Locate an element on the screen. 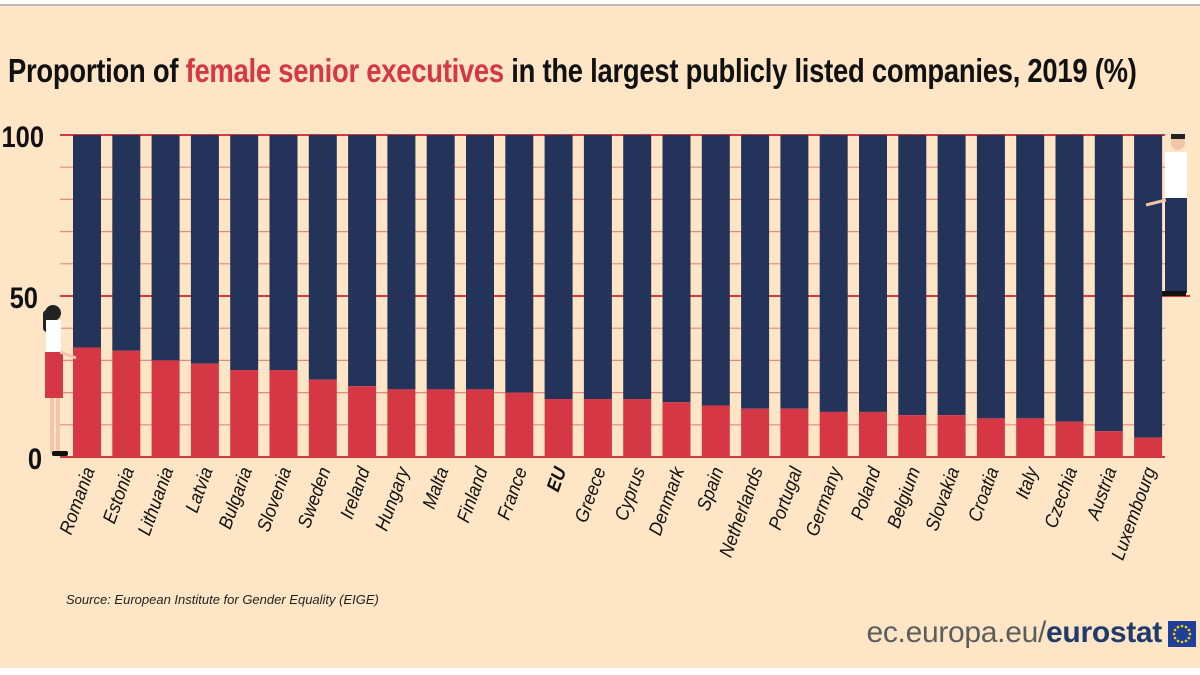 The image size is (1200, 675). x-tick-label: Belgium is located at coordinates (903, 497).